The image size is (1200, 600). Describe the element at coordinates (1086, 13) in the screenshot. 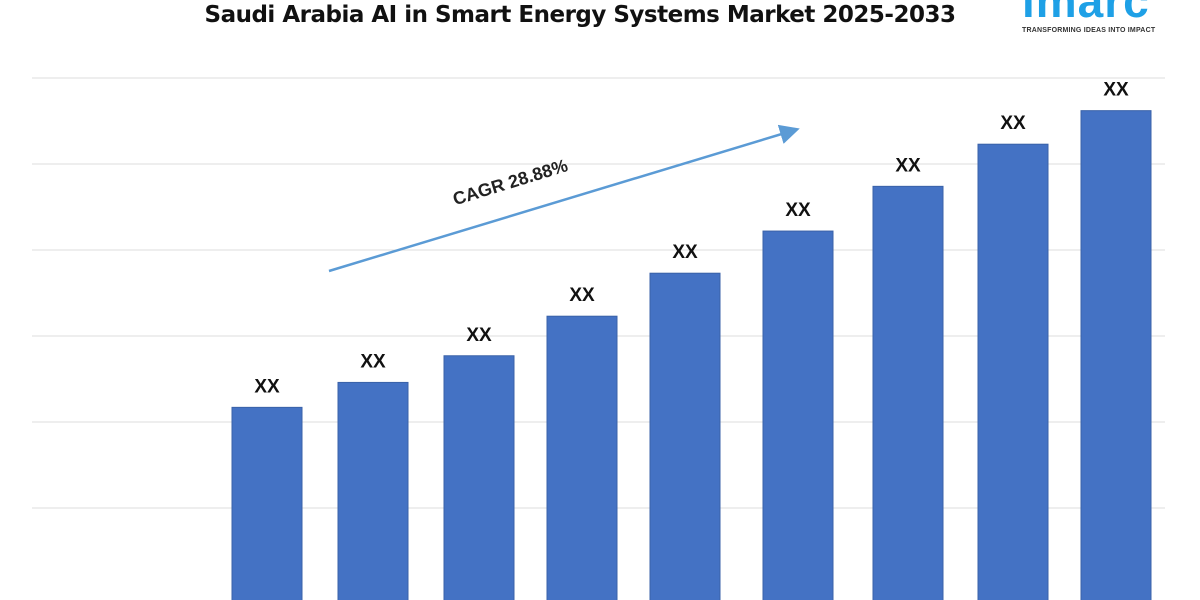

I see `logo-mark: imarc` at that location.